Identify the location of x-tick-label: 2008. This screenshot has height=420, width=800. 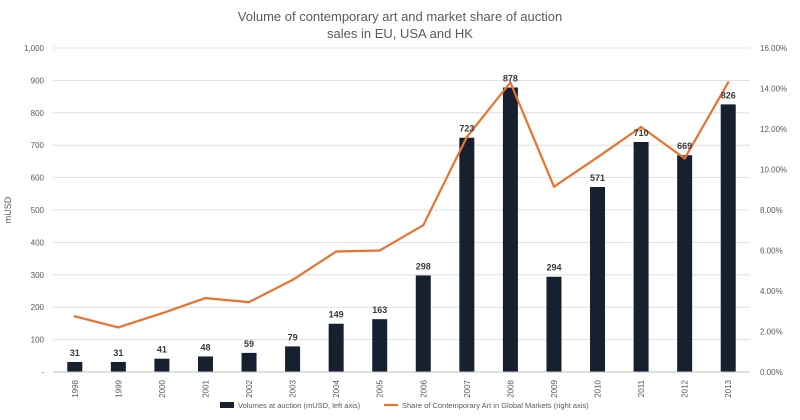
(510, 388).